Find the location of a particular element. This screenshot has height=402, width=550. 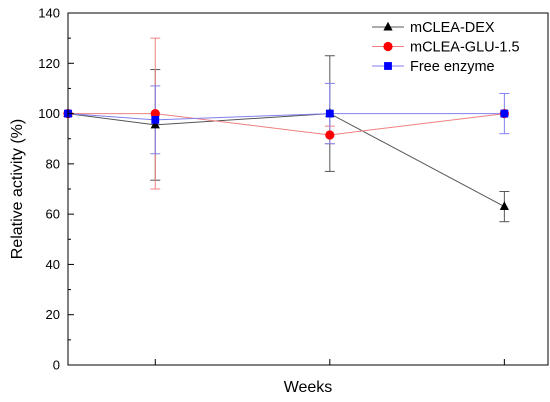

y-tick-label: 60 is located at coordinates (53, 214).